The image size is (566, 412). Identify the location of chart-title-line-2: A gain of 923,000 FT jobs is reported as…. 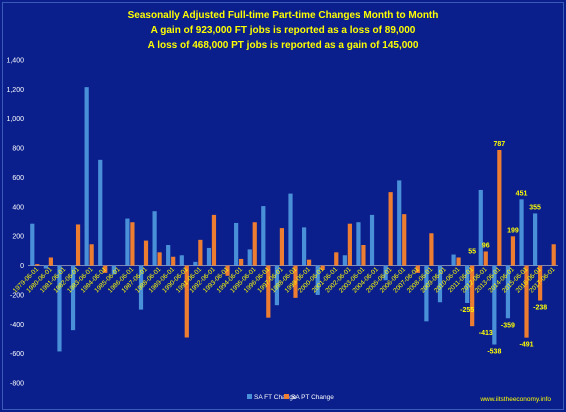
(283, 30).